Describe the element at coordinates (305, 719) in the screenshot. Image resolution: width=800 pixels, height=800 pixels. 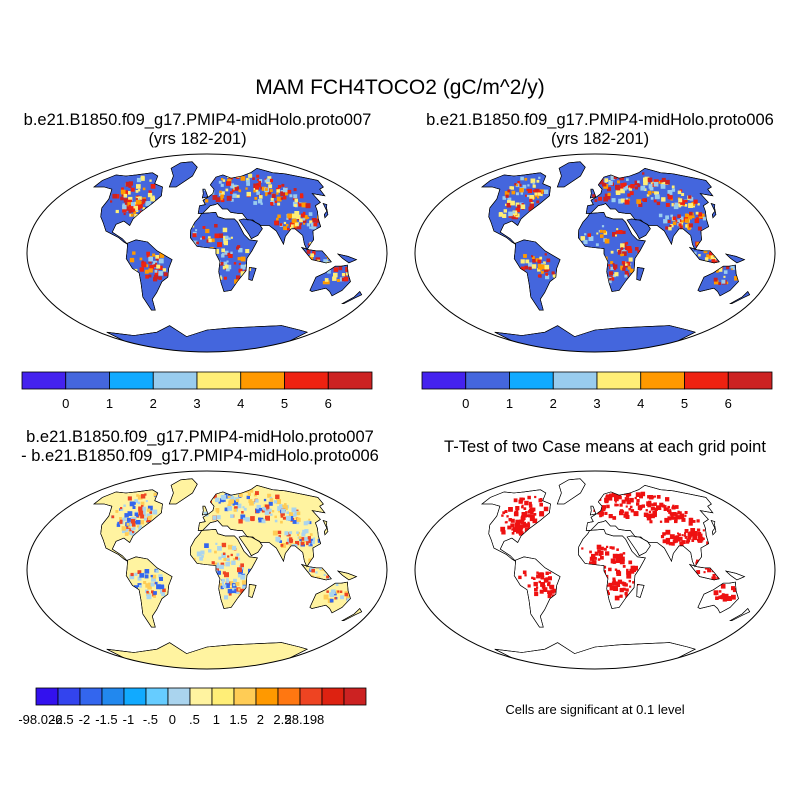
I see `colorbar-label: 28.198` at that location.